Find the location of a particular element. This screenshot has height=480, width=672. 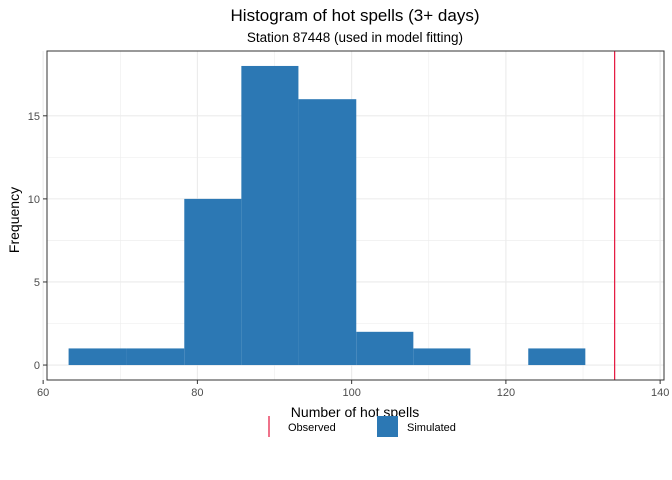

legend-simulated-label: Simulated is located at coordinates (431, 428).